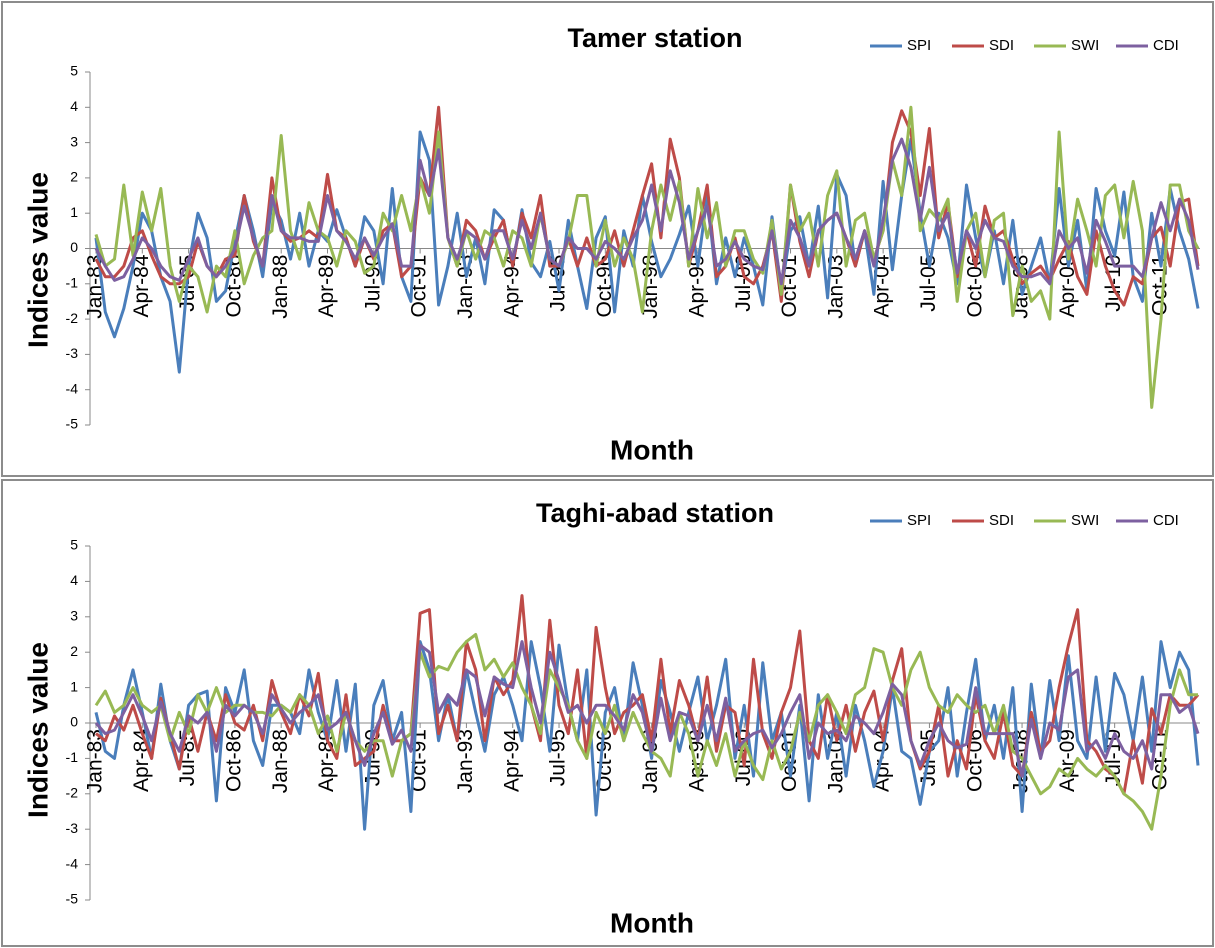 This screenshot has height=948, width=1215. Describe the element at coordinates (654, 38) in the screenshot. I see `chart-title: Tamer station` at that location.